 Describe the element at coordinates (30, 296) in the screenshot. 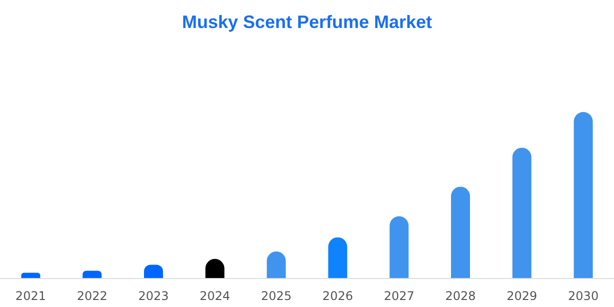

I see `x-tick-label: 2021` at that location.